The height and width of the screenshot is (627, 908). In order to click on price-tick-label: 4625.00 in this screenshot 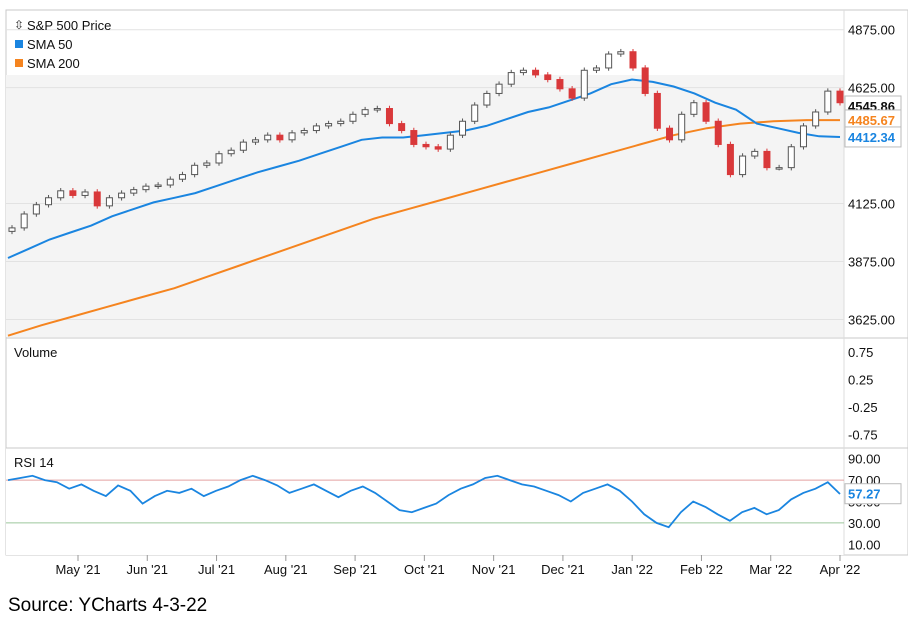, I will do `click(871, 88)`.